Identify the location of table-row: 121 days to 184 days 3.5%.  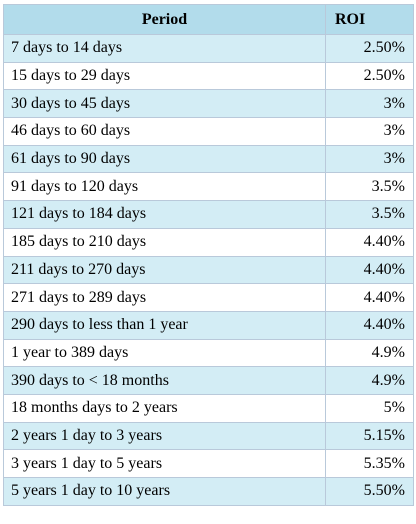
(208, 214).